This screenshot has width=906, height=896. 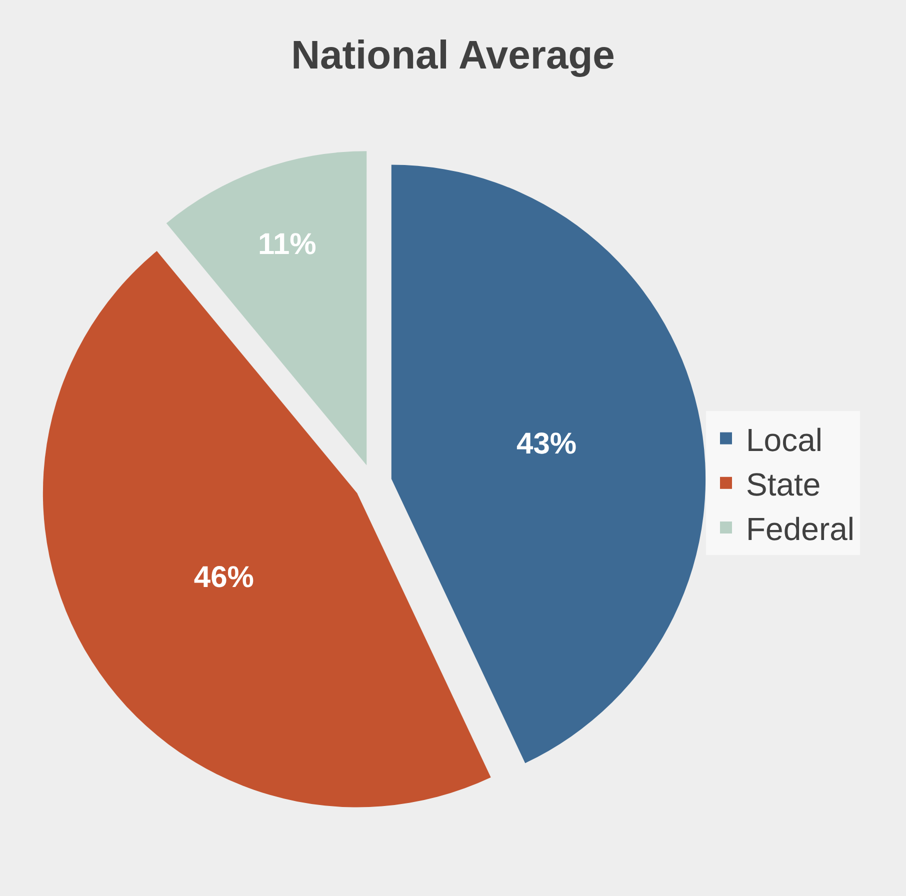 What do you see at coordinates (224, 577) in the screenshot?
I see `data-label: 46%` at bounding box center [224, 577].